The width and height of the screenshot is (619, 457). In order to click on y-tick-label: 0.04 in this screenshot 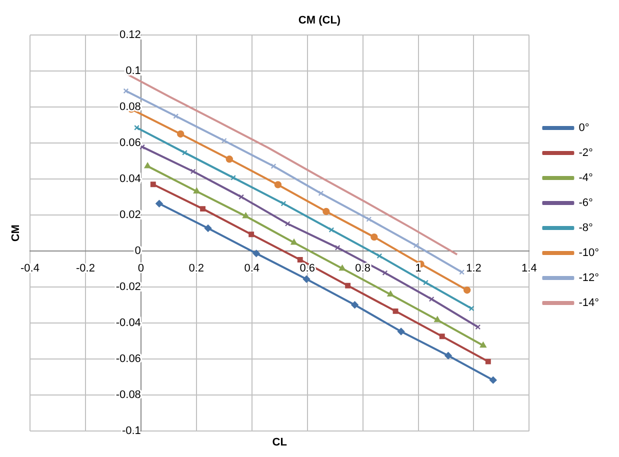, I will do `click(130, 179)`.